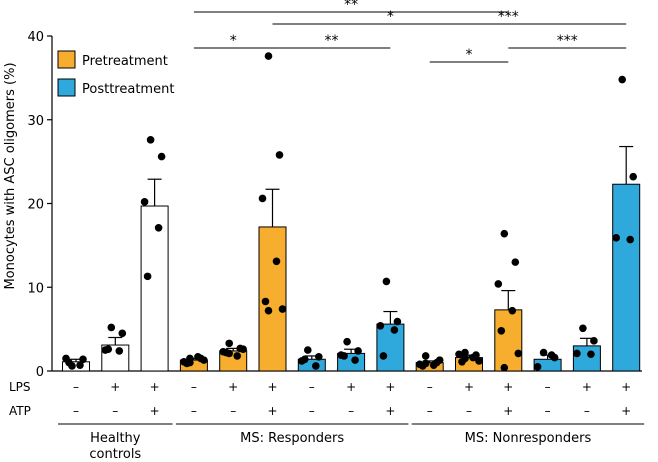 This screenshot has height=462, width=658. What do you see at coordinates (115, 73) in the screenshot?
I see `legend: Pretreatment Posttreatment` at bounding box center [115, 73].